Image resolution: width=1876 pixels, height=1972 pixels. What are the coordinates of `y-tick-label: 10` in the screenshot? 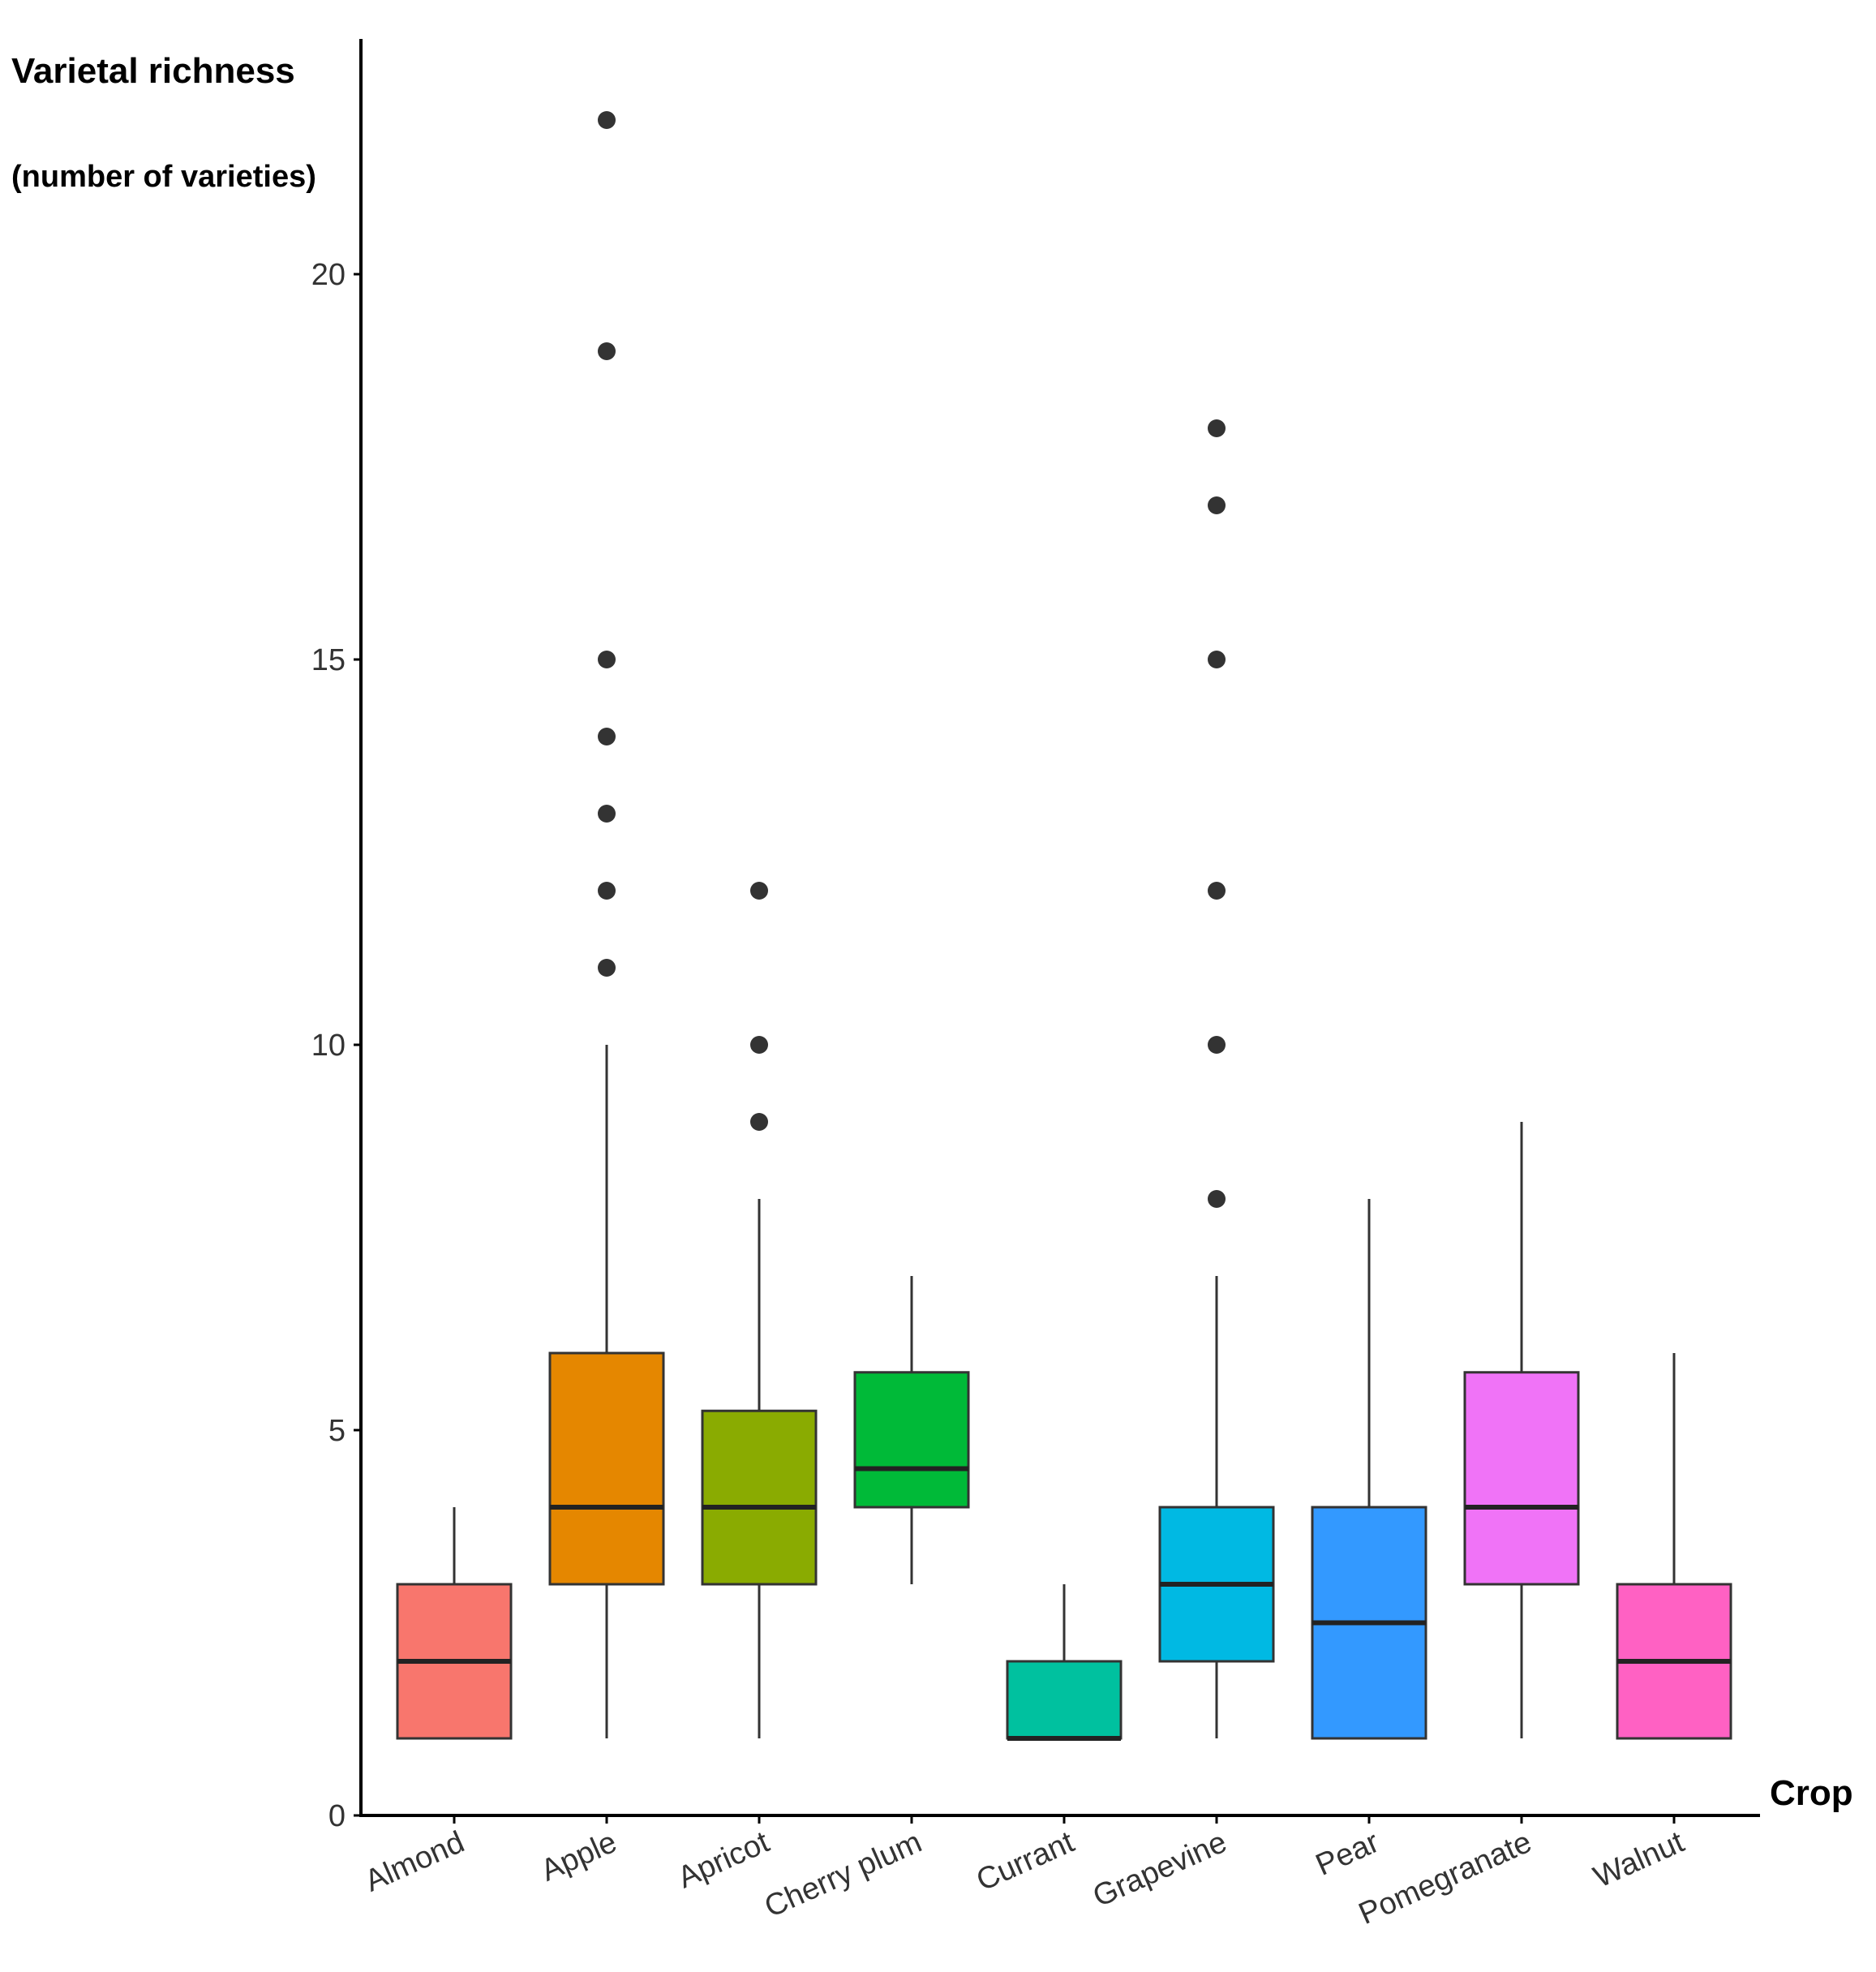 It's located at (328, 1046).